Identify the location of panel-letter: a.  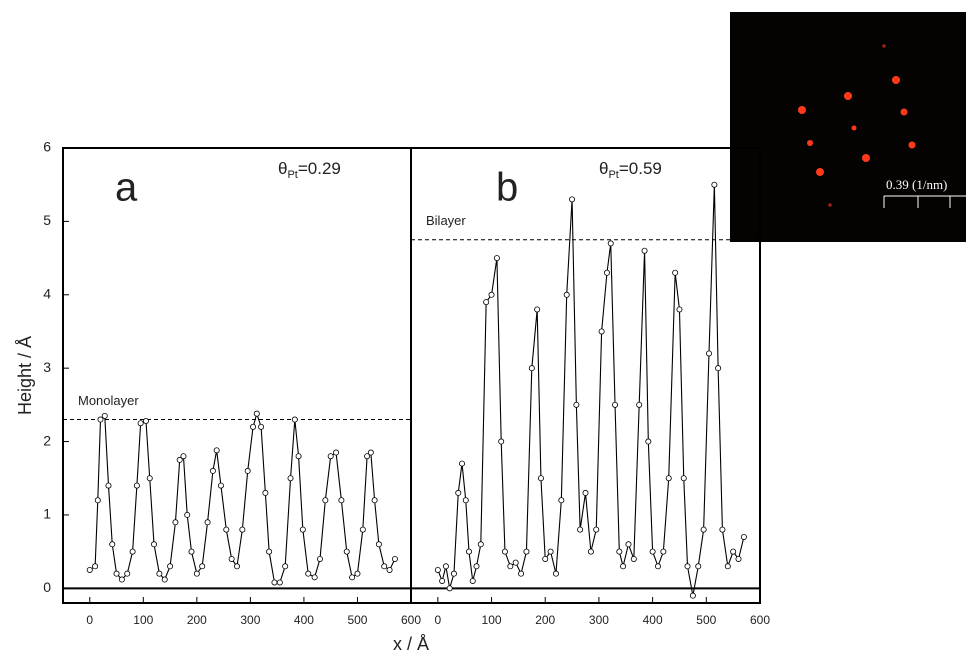
(126, 188).